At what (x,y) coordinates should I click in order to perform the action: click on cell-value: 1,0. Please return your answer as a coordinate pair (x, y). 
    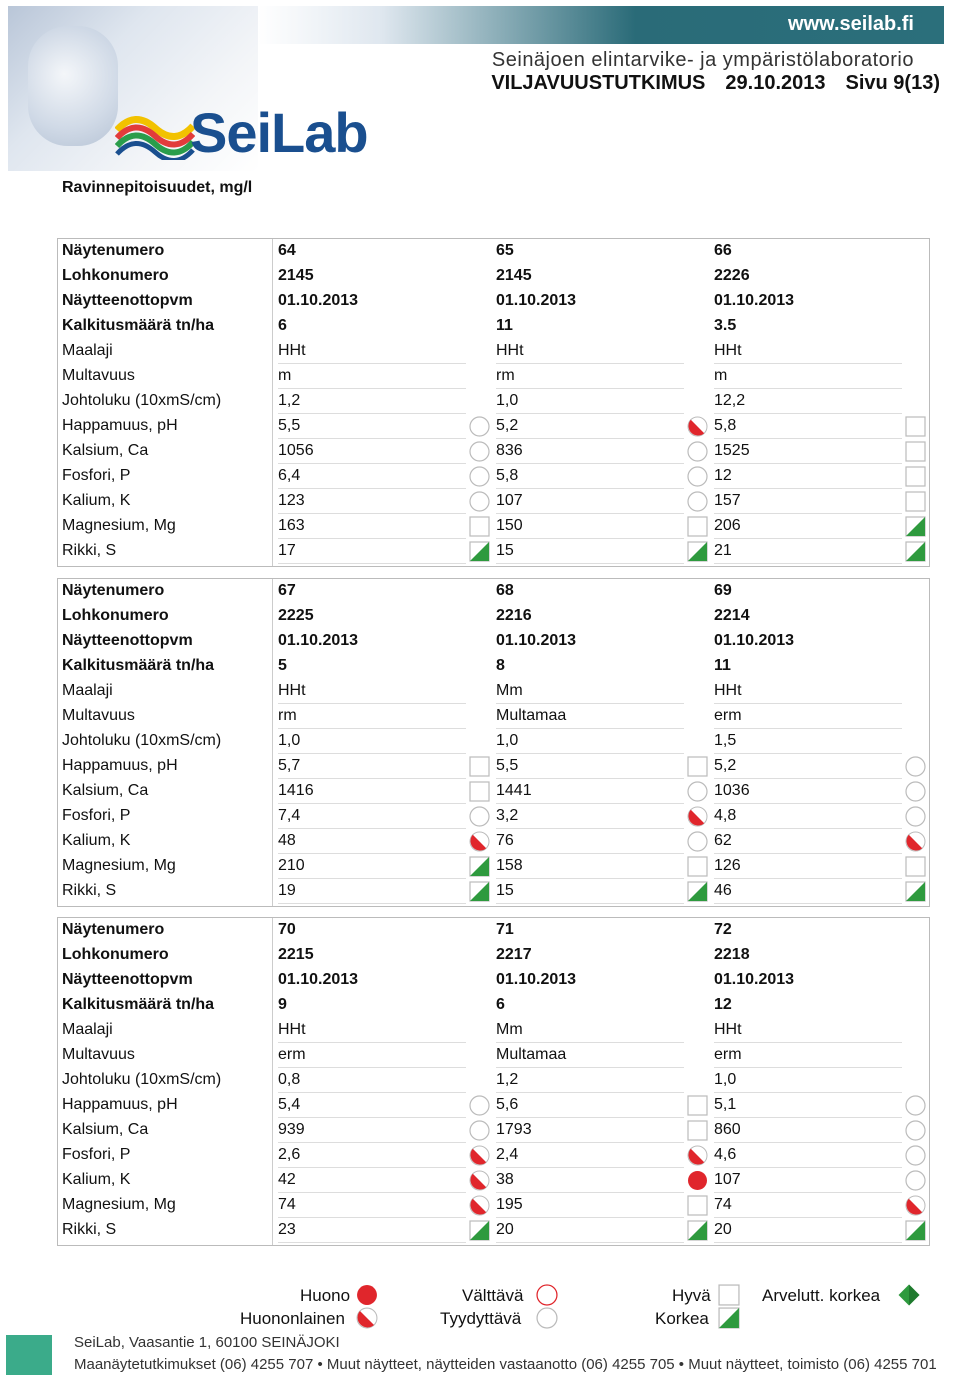
    Looking at the image, I should click on (507, 400).